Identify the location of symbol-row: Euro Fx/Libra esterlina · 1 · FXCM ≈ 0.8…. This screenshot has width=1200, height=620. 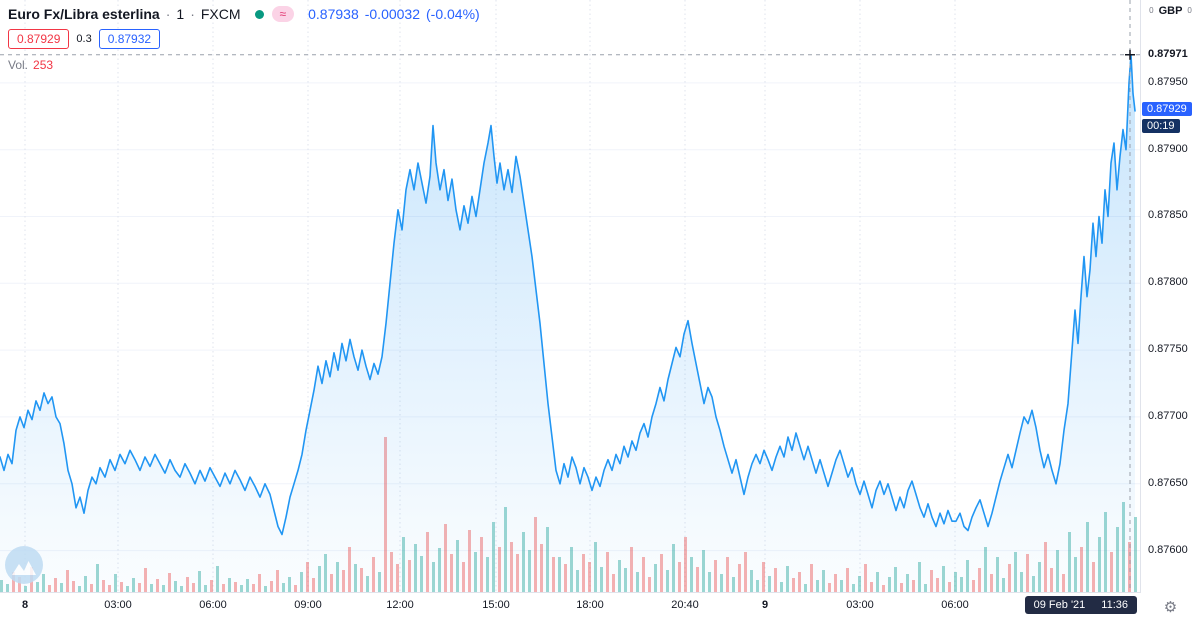
(244, 14).